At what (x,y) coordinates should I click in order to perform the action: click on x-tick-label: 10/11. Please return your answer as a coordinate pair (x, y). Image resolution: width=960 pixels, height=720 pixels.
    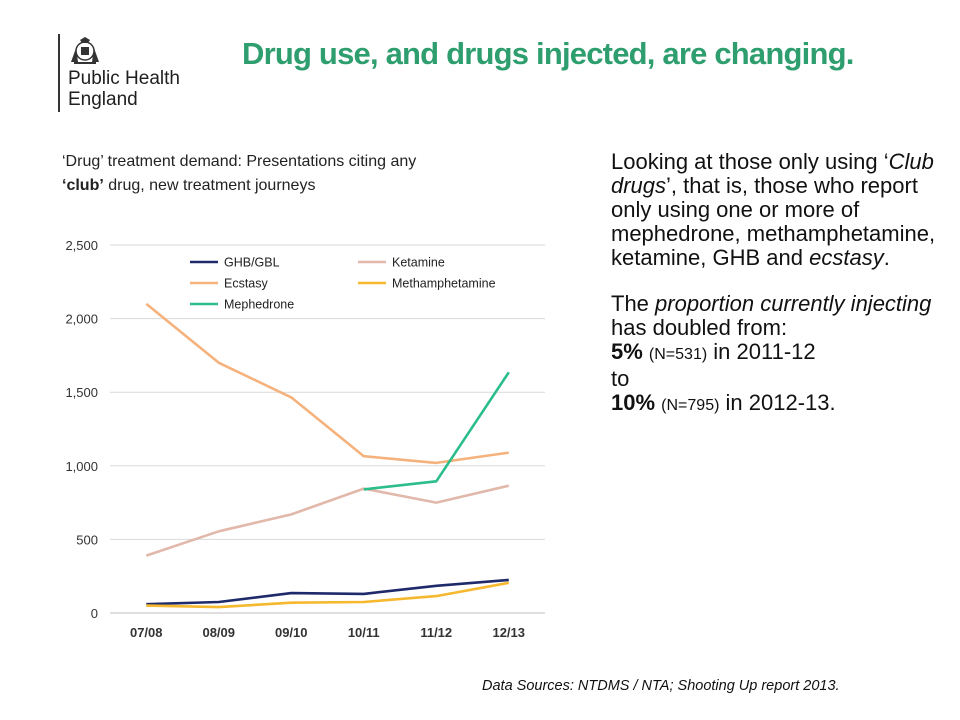
    Looking at the image, I should click on (364, 632).